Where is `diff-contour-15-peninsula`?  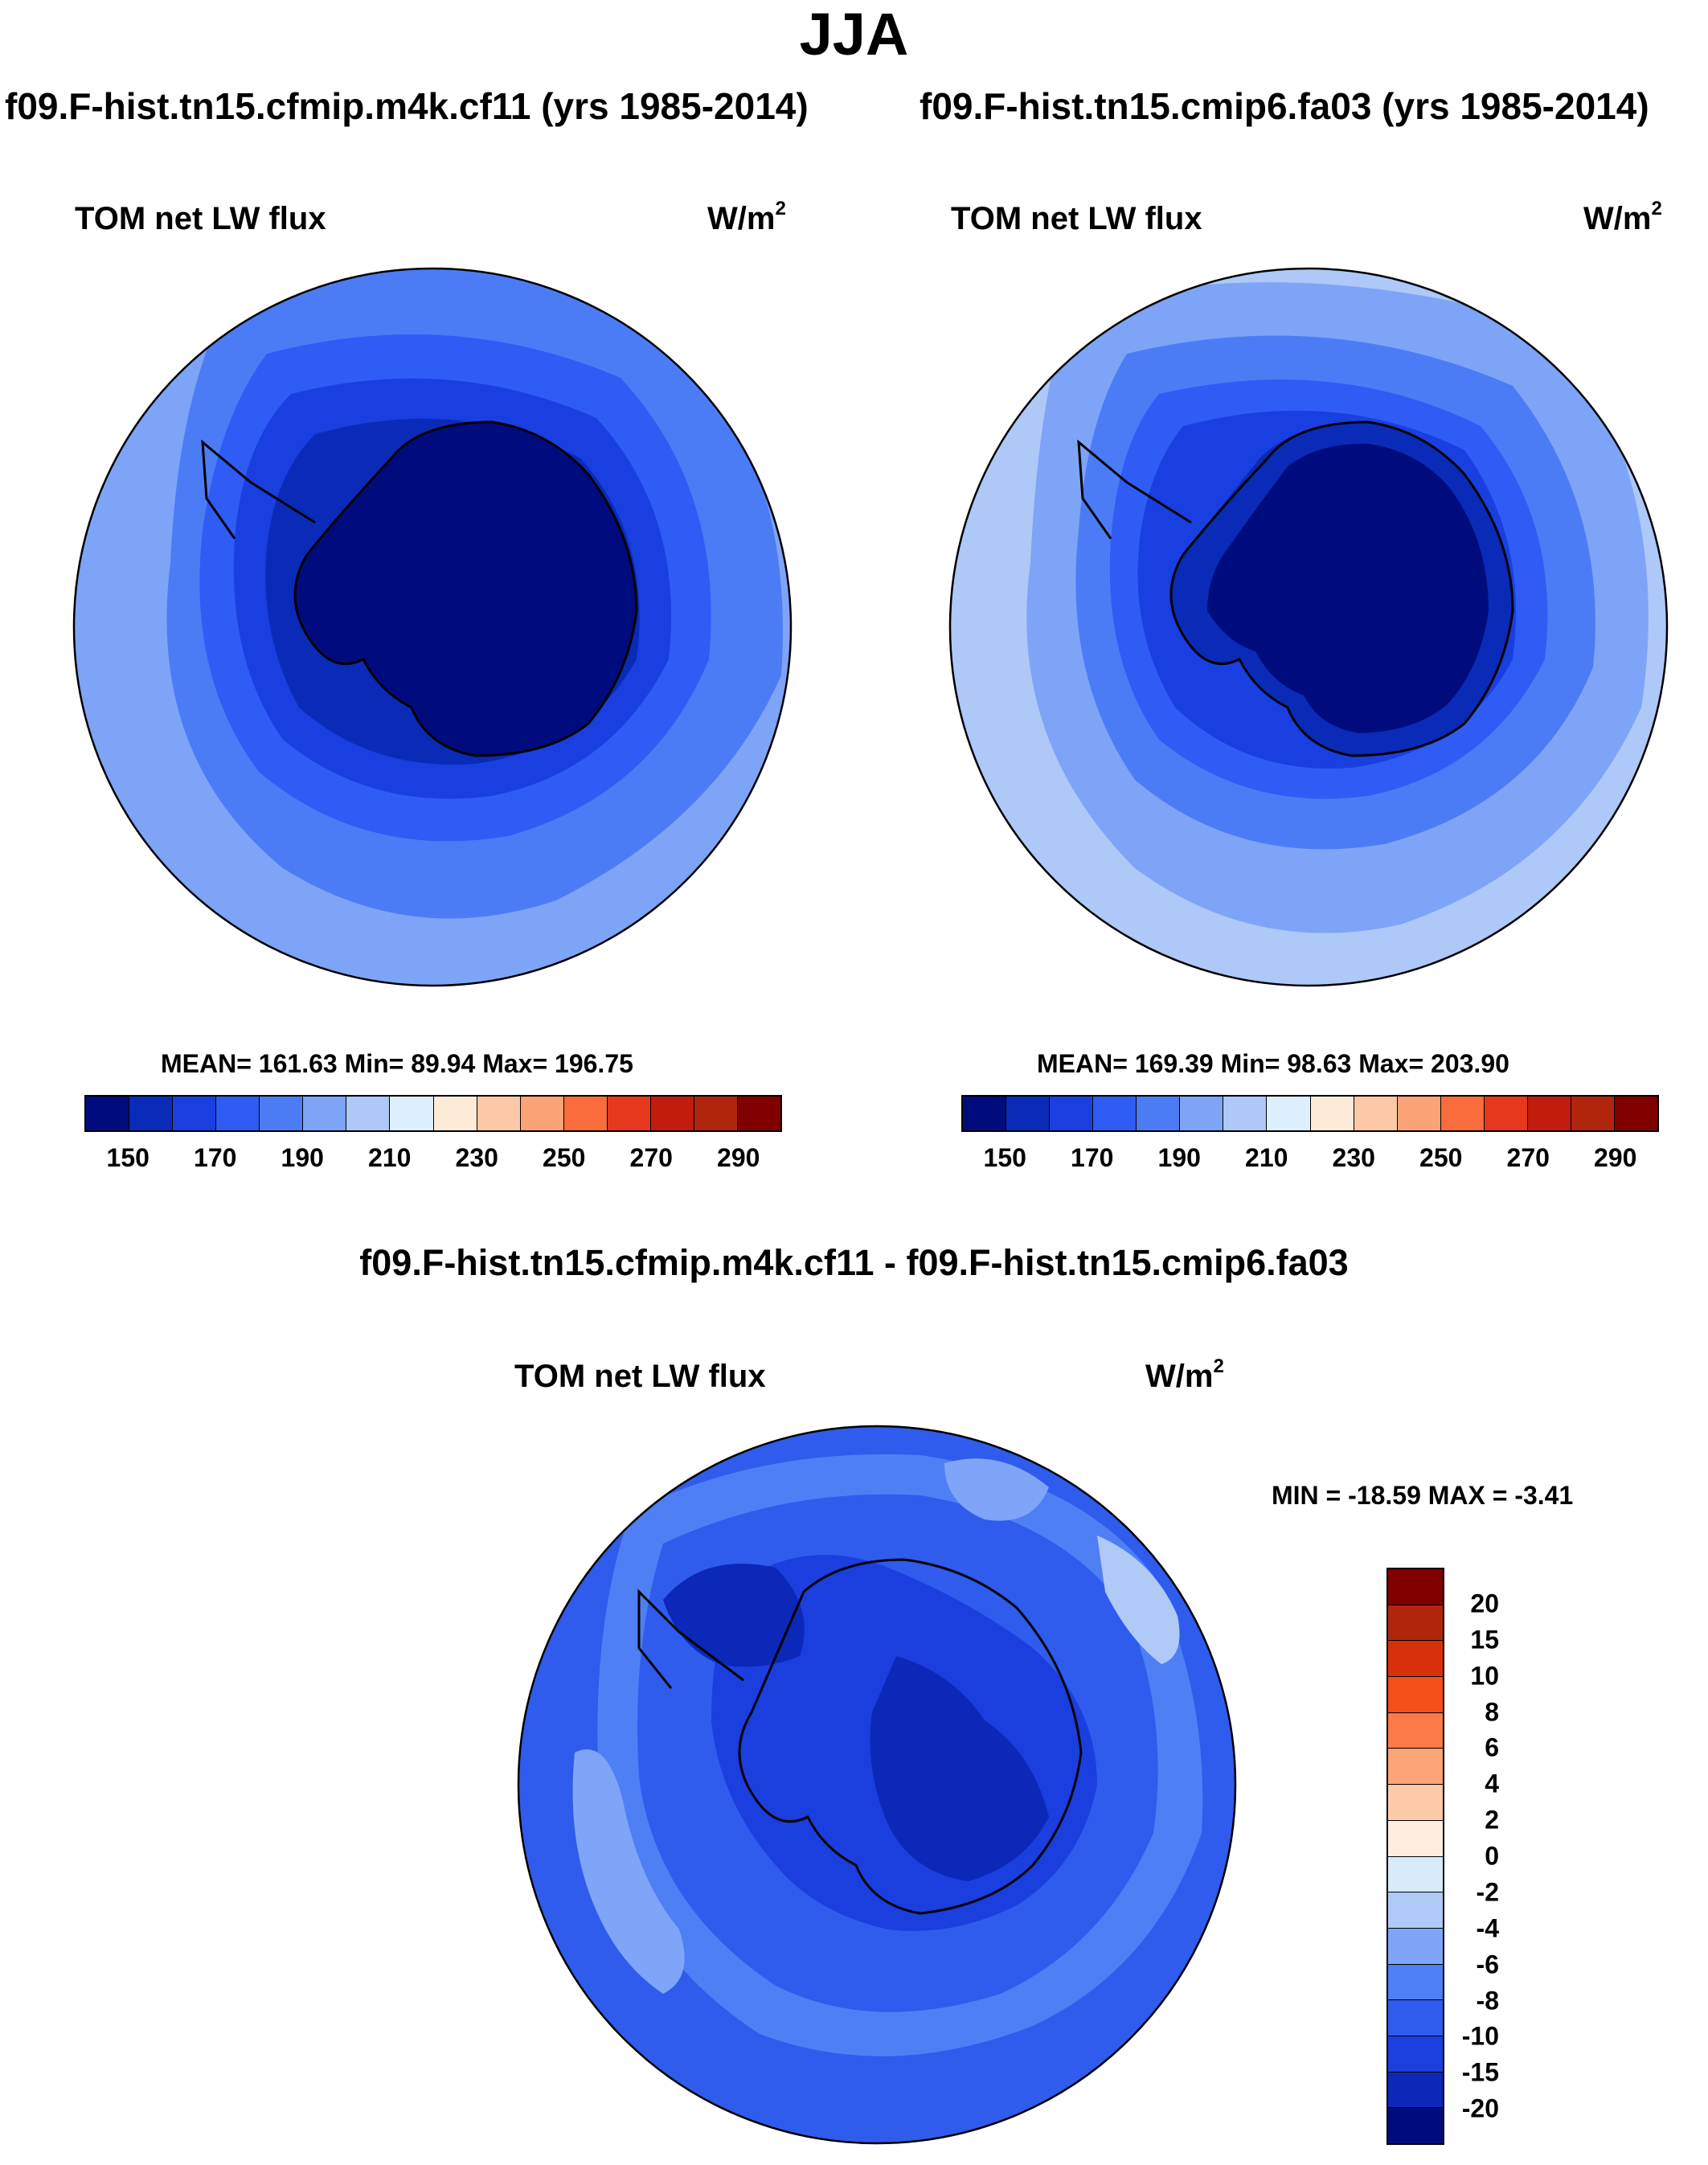
diff-contour-15-peninsula is located at coordinates (734, 1615).